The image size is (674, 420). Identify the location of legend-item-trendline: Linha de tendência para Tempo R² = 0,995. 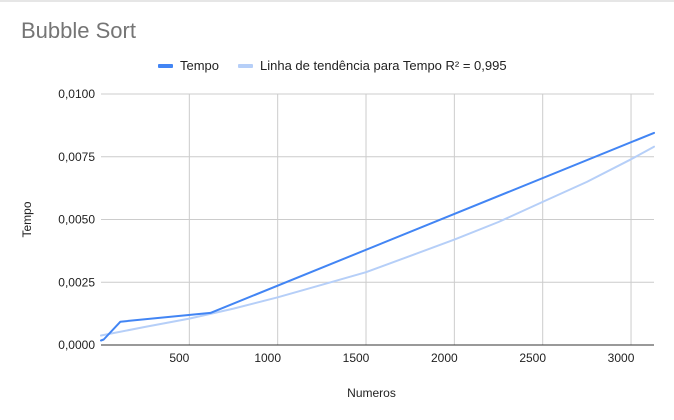
(372, 65).